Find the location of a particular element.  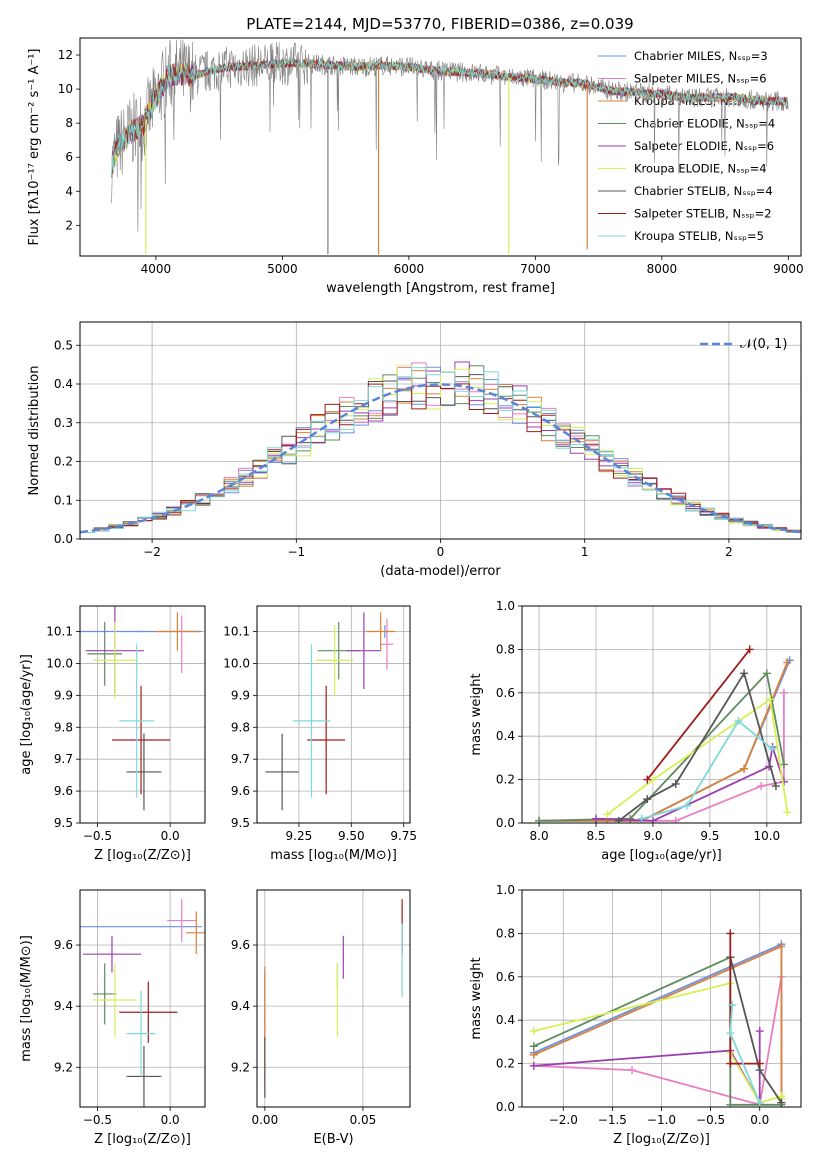

spectrum-ytick-label: 2 is located at coordinates (69, 225).